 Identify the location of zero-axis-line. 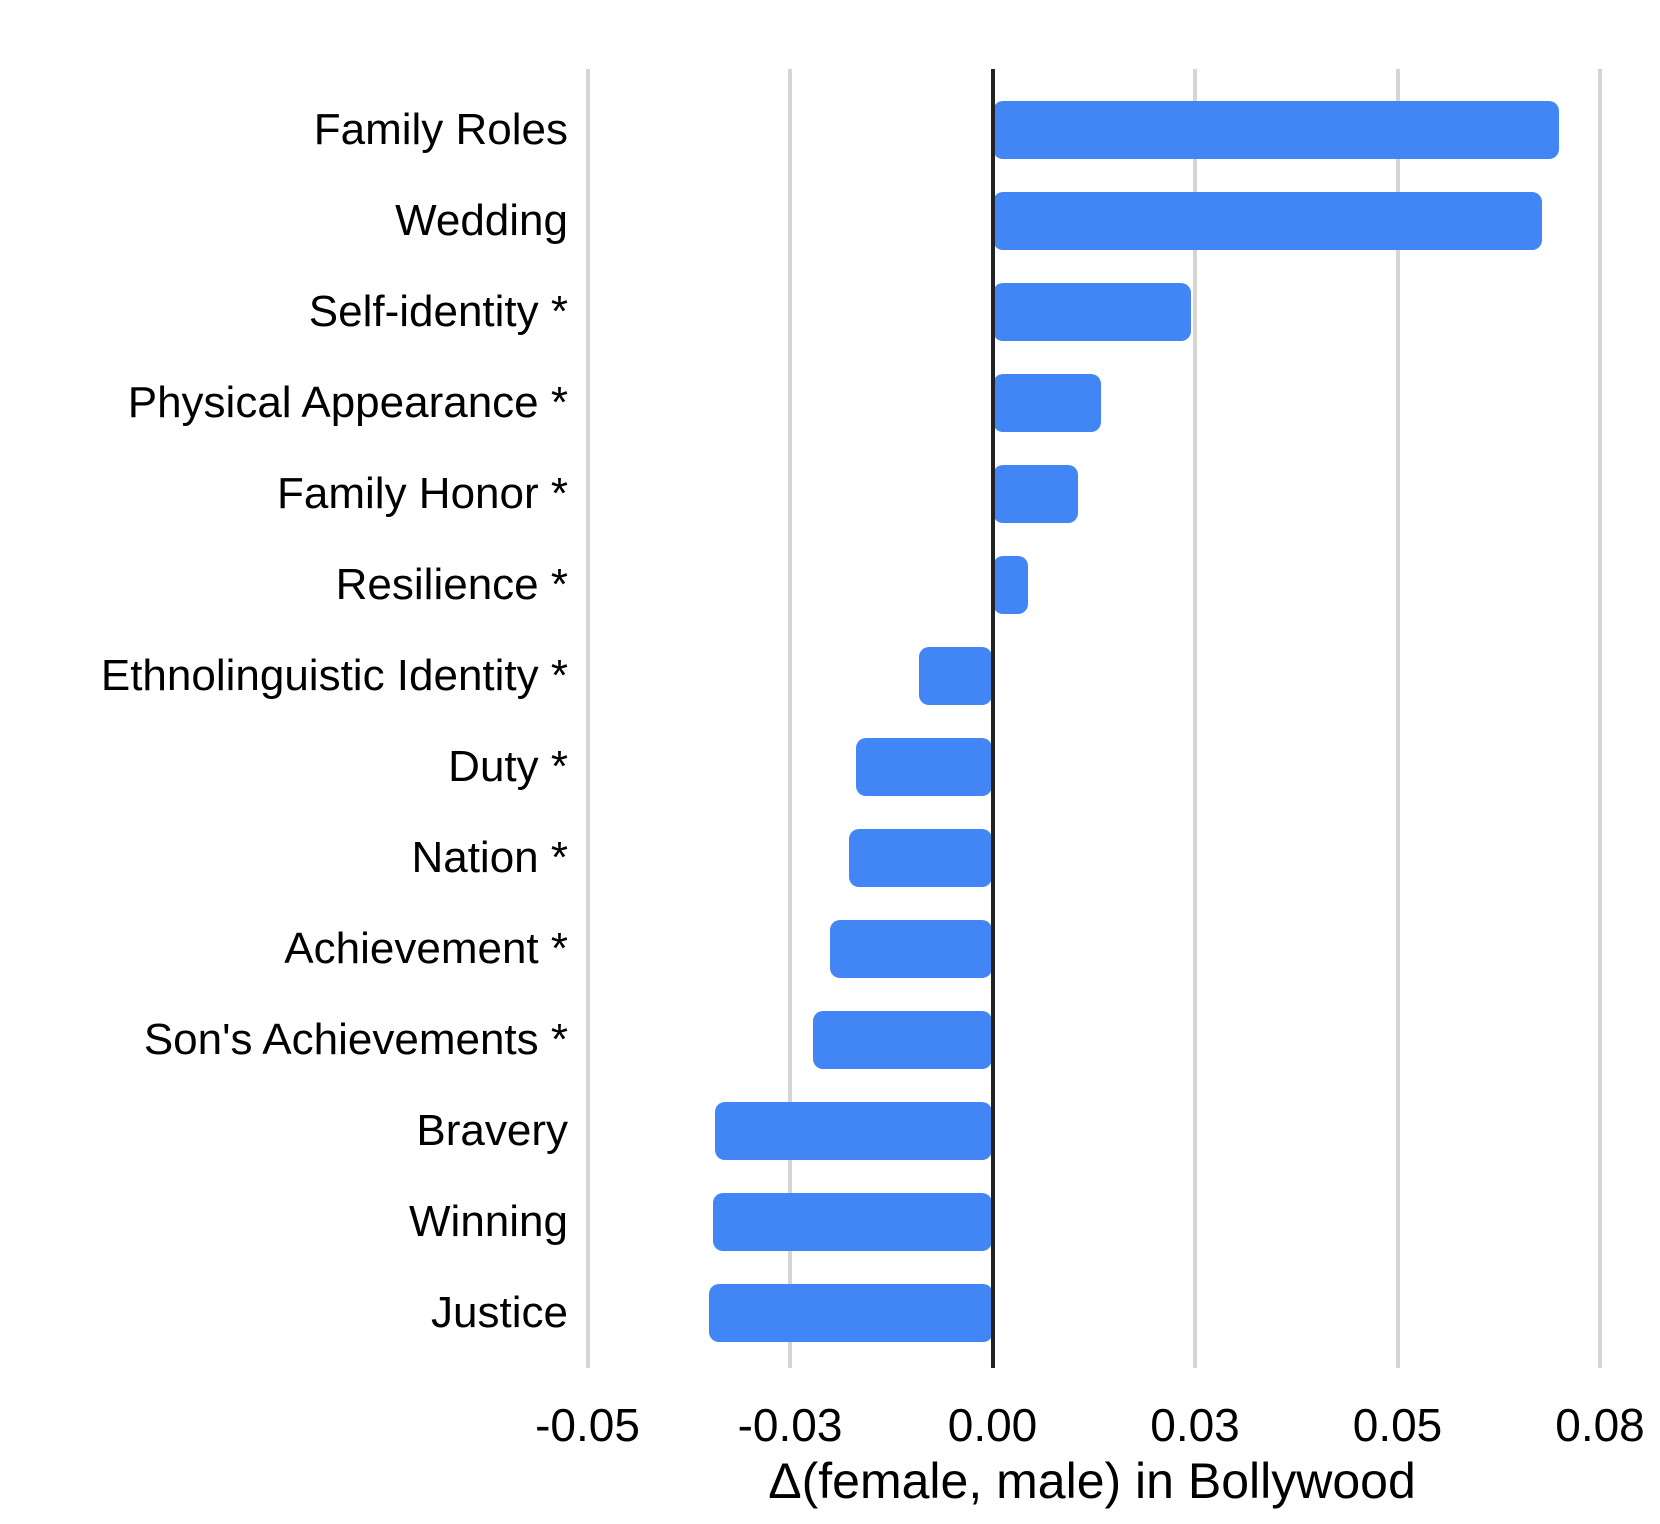
(992, 718).